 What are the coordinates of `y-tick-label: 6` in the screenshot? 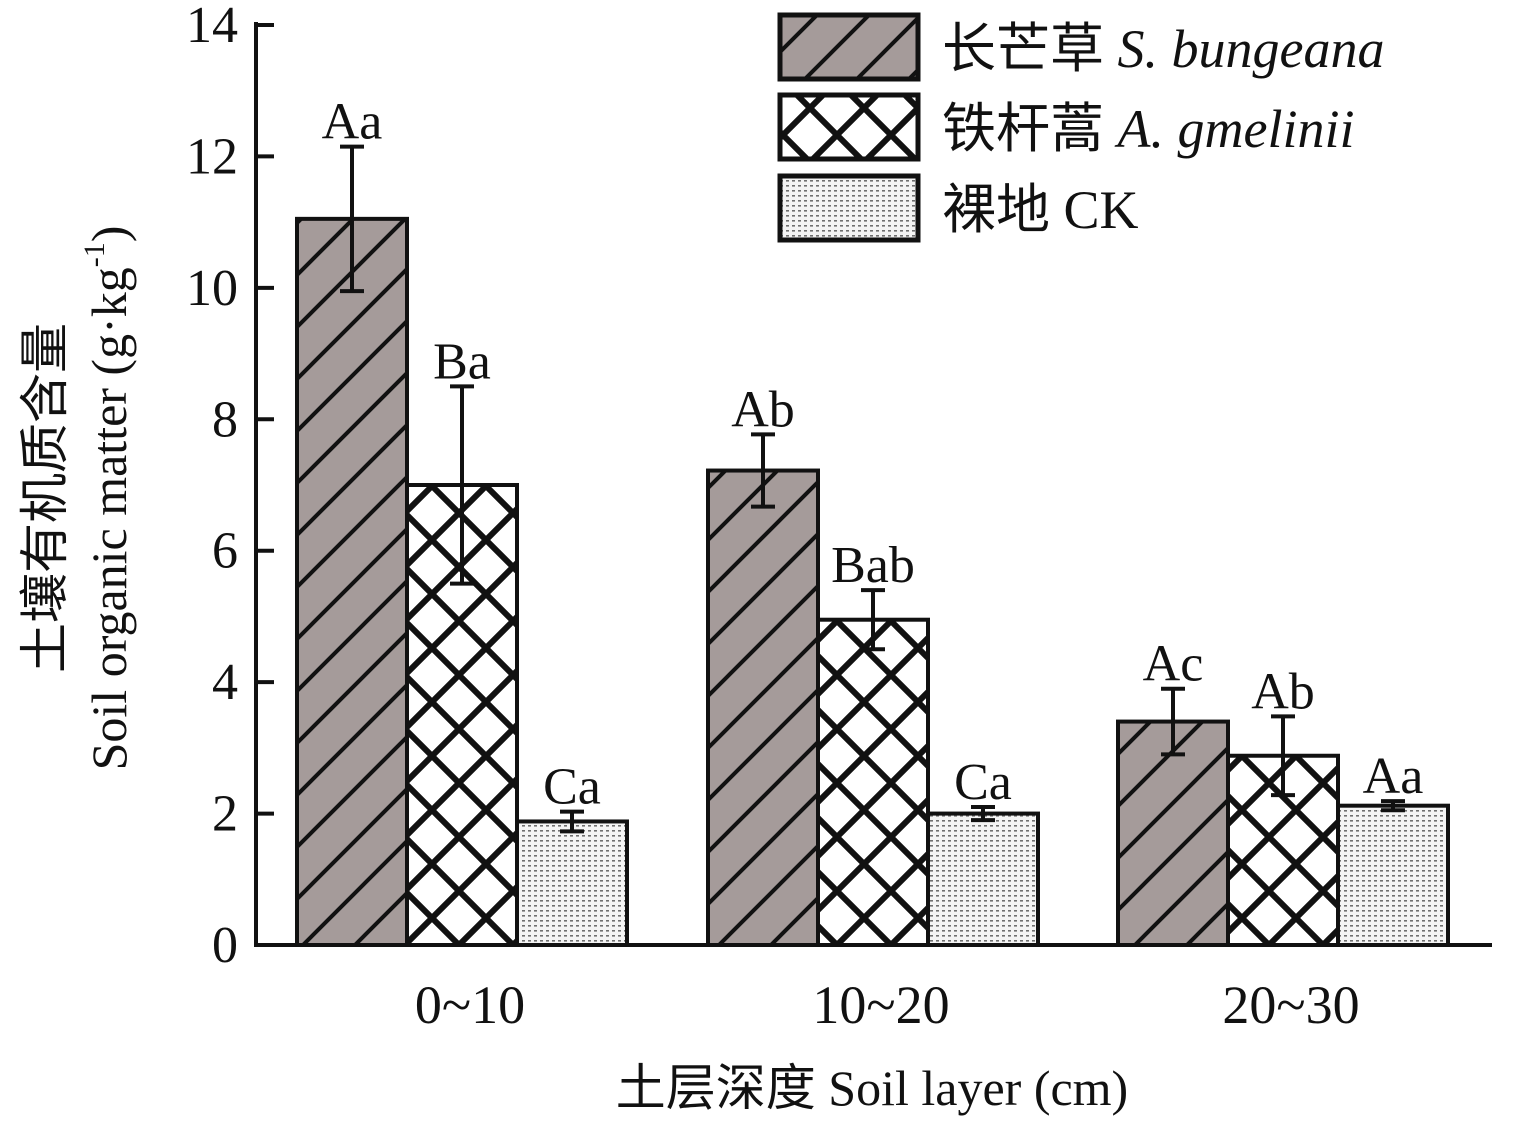 It's located at (225, 551).